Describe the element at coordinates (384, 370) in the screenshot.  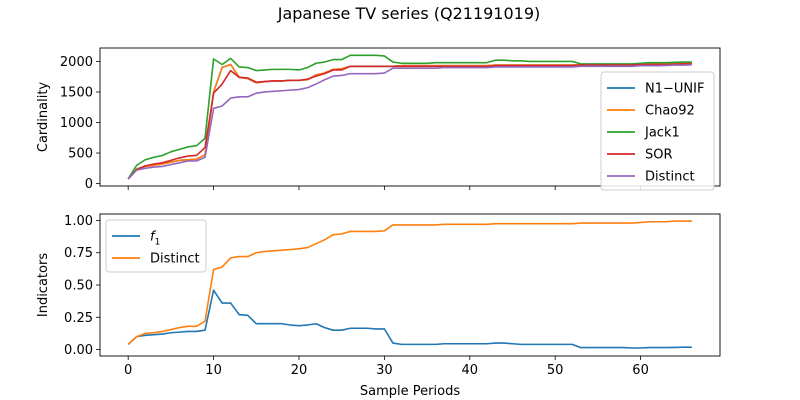
I see `x-tick-label: 30` at that location.